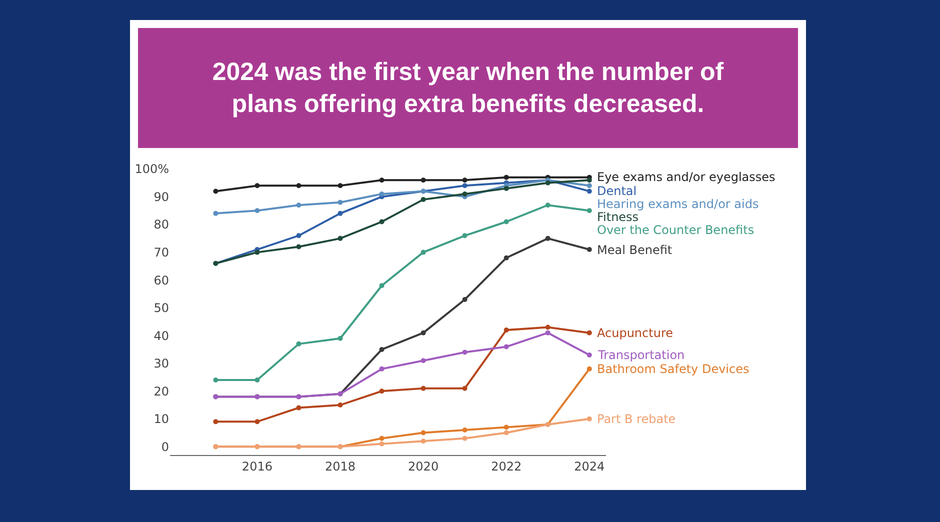 The height and width of the screenshot is (522, 940). I want to click on x-tick-label: 2024, so click(589, 466).